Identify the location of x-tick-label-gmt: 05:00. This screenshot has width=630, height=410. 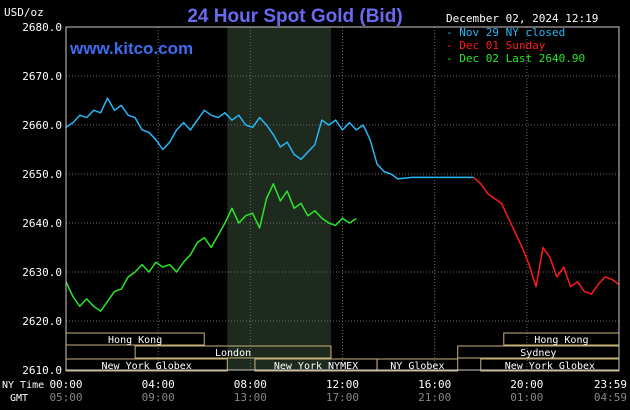
(65, 397).